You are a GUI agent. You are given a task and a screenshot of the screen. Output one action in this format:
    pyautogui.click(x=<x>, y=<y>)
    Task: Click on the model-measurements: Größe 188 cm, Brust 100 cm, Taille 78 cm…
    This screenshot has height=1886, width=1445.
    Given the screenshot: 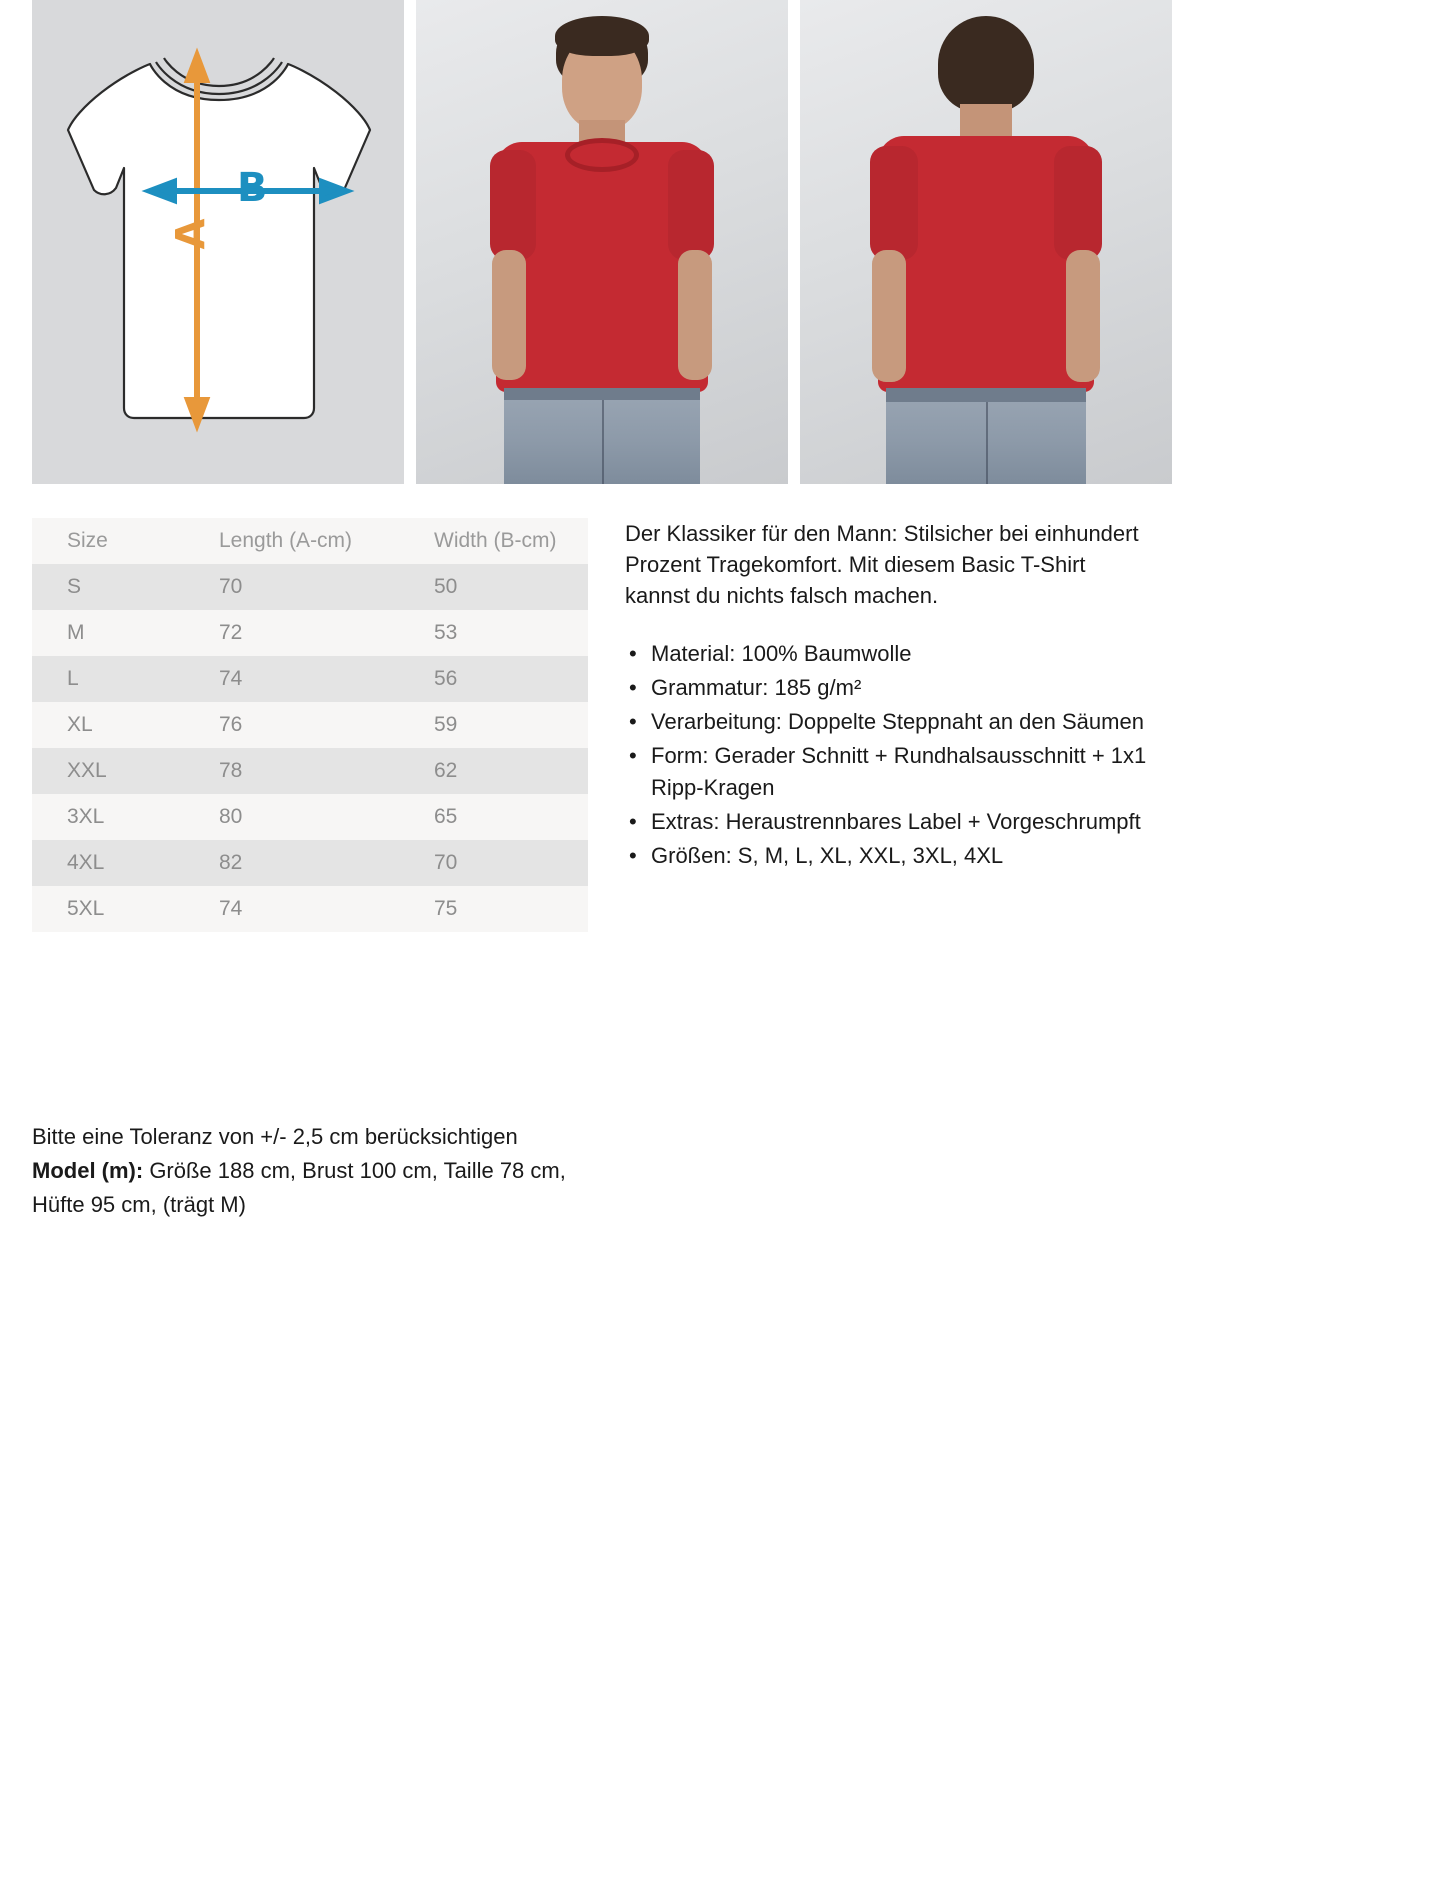 What is the action you would take?
    pyautogui.click(x=299, y=1188)
    